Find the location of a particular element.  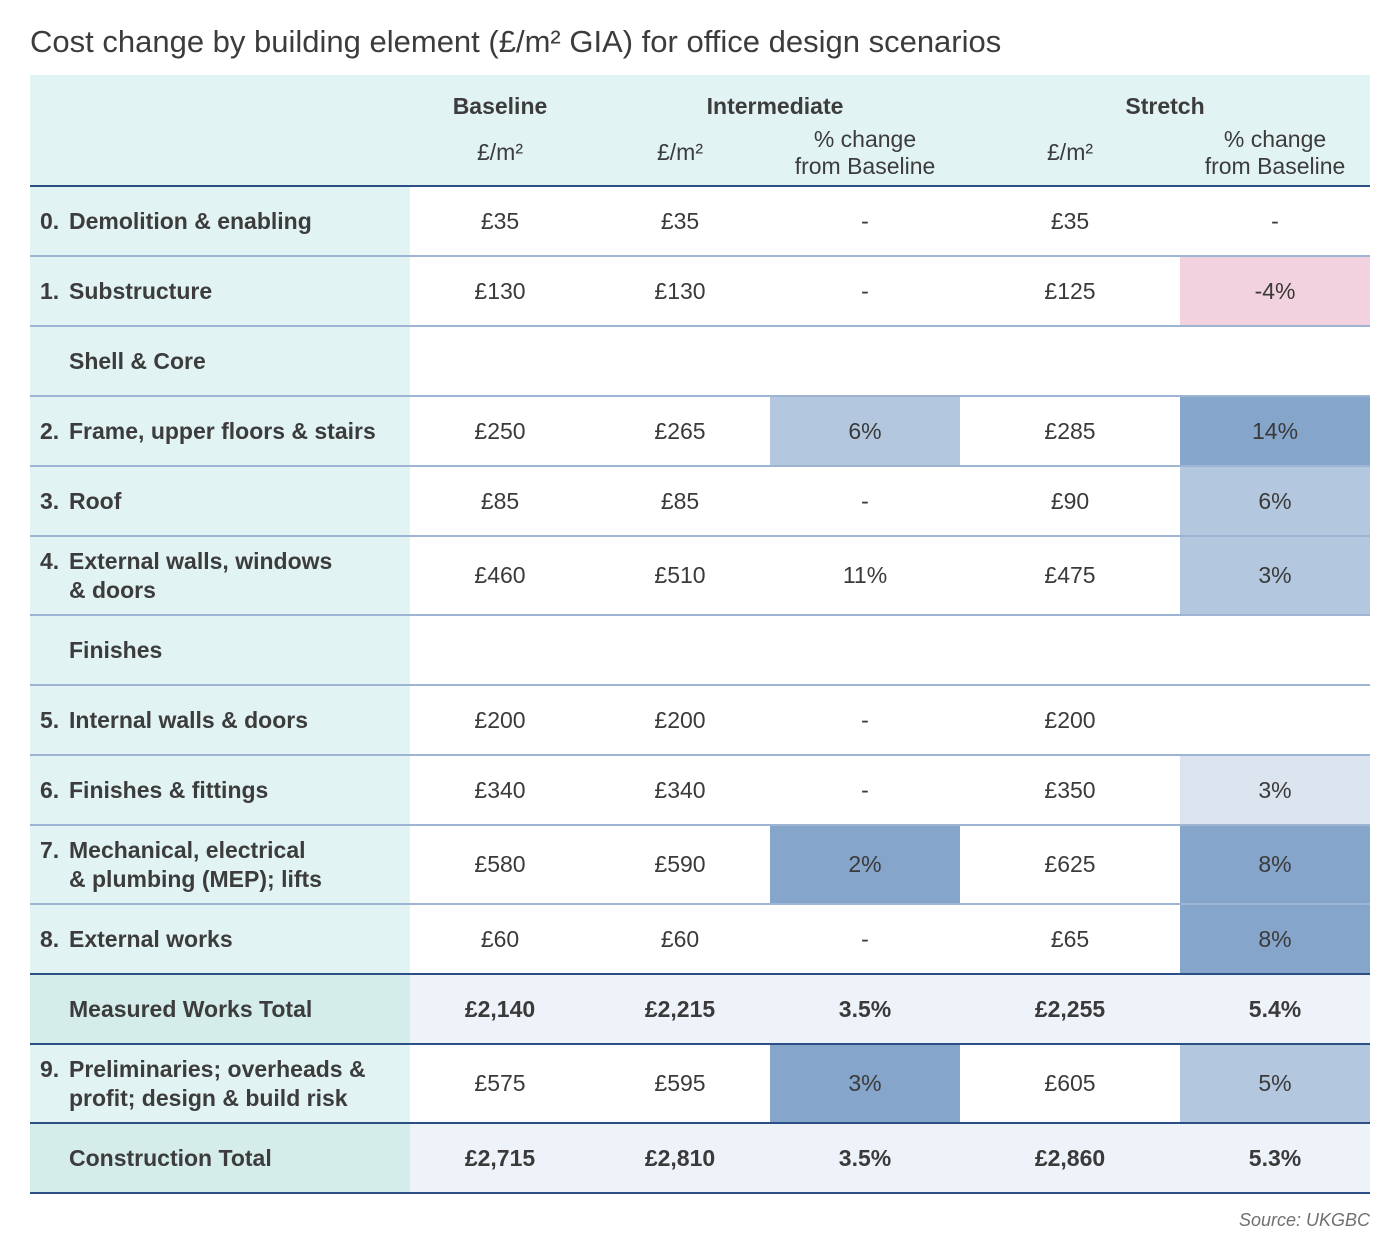

value-cell: £265 is located at coordinates (680, 431).